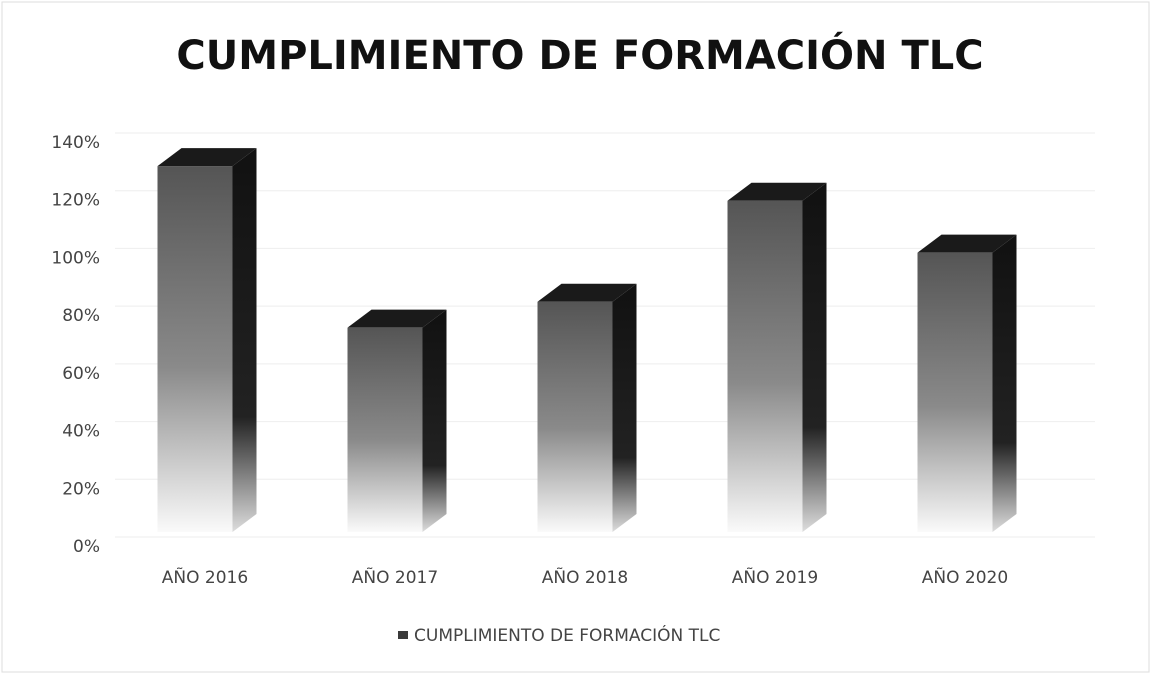 The width and height of the screenshot is (1151, 674). I want to click on y-tick-label: 140%, so click(75, 143).